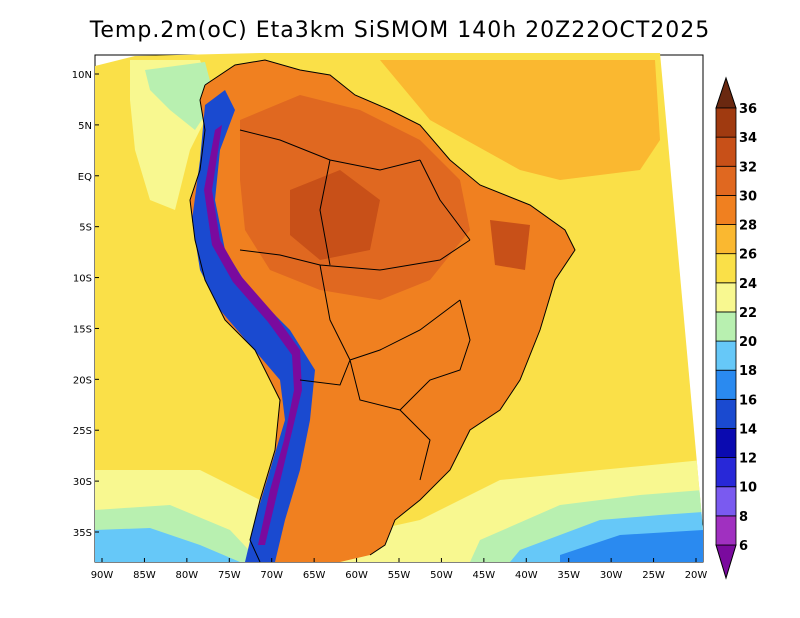 The image size is (800, 618). I want to click on lon-label: 65W, so click(314, 575).